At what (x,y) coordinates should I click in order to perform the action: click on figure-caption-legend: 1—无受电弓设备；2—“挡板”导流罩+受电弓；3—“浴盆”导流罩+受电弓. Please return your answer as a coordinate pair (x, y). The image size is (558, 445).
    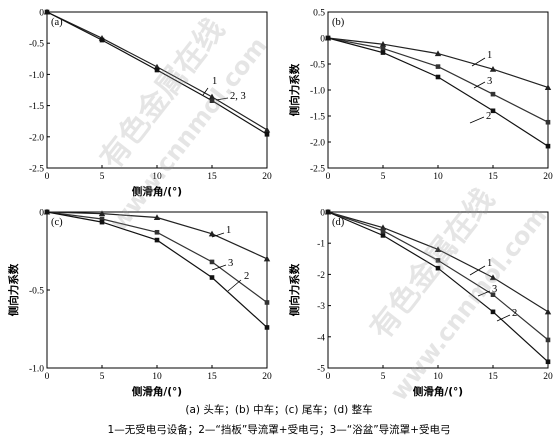
    Looking at the image, I should click on (279, 430).